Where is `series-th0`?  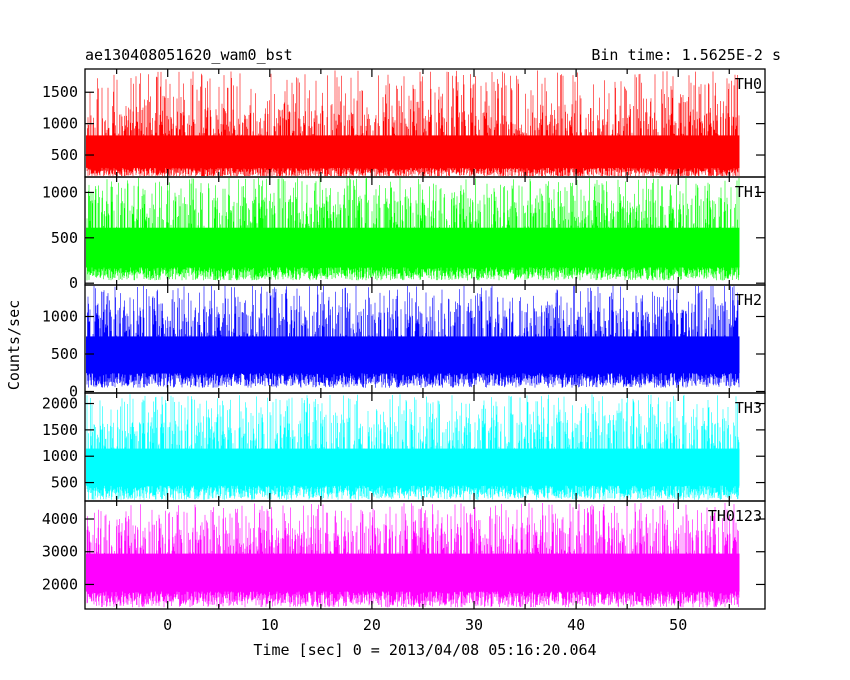 series-th0 is located at coordinates (413, 123).